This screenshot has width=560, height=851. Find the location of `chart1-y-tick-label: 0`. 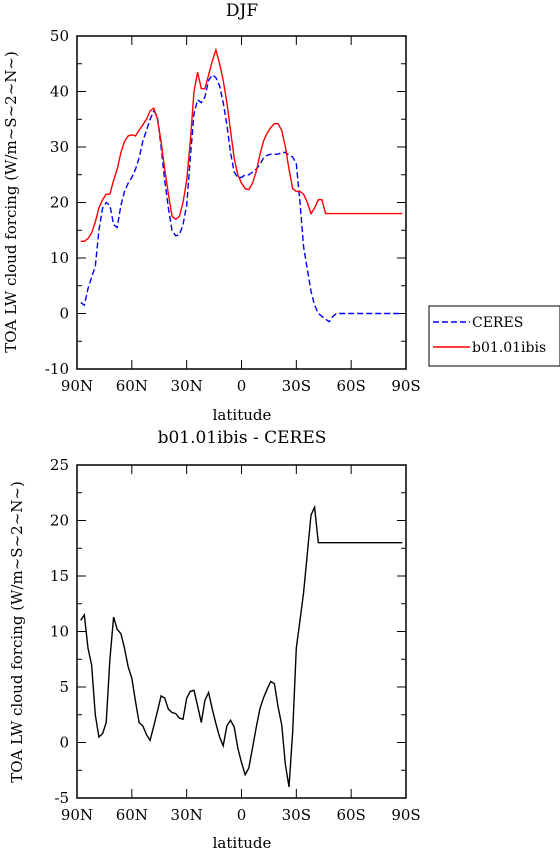

chart1-y-tick-label: 0 is located at coordinates (64, 743).